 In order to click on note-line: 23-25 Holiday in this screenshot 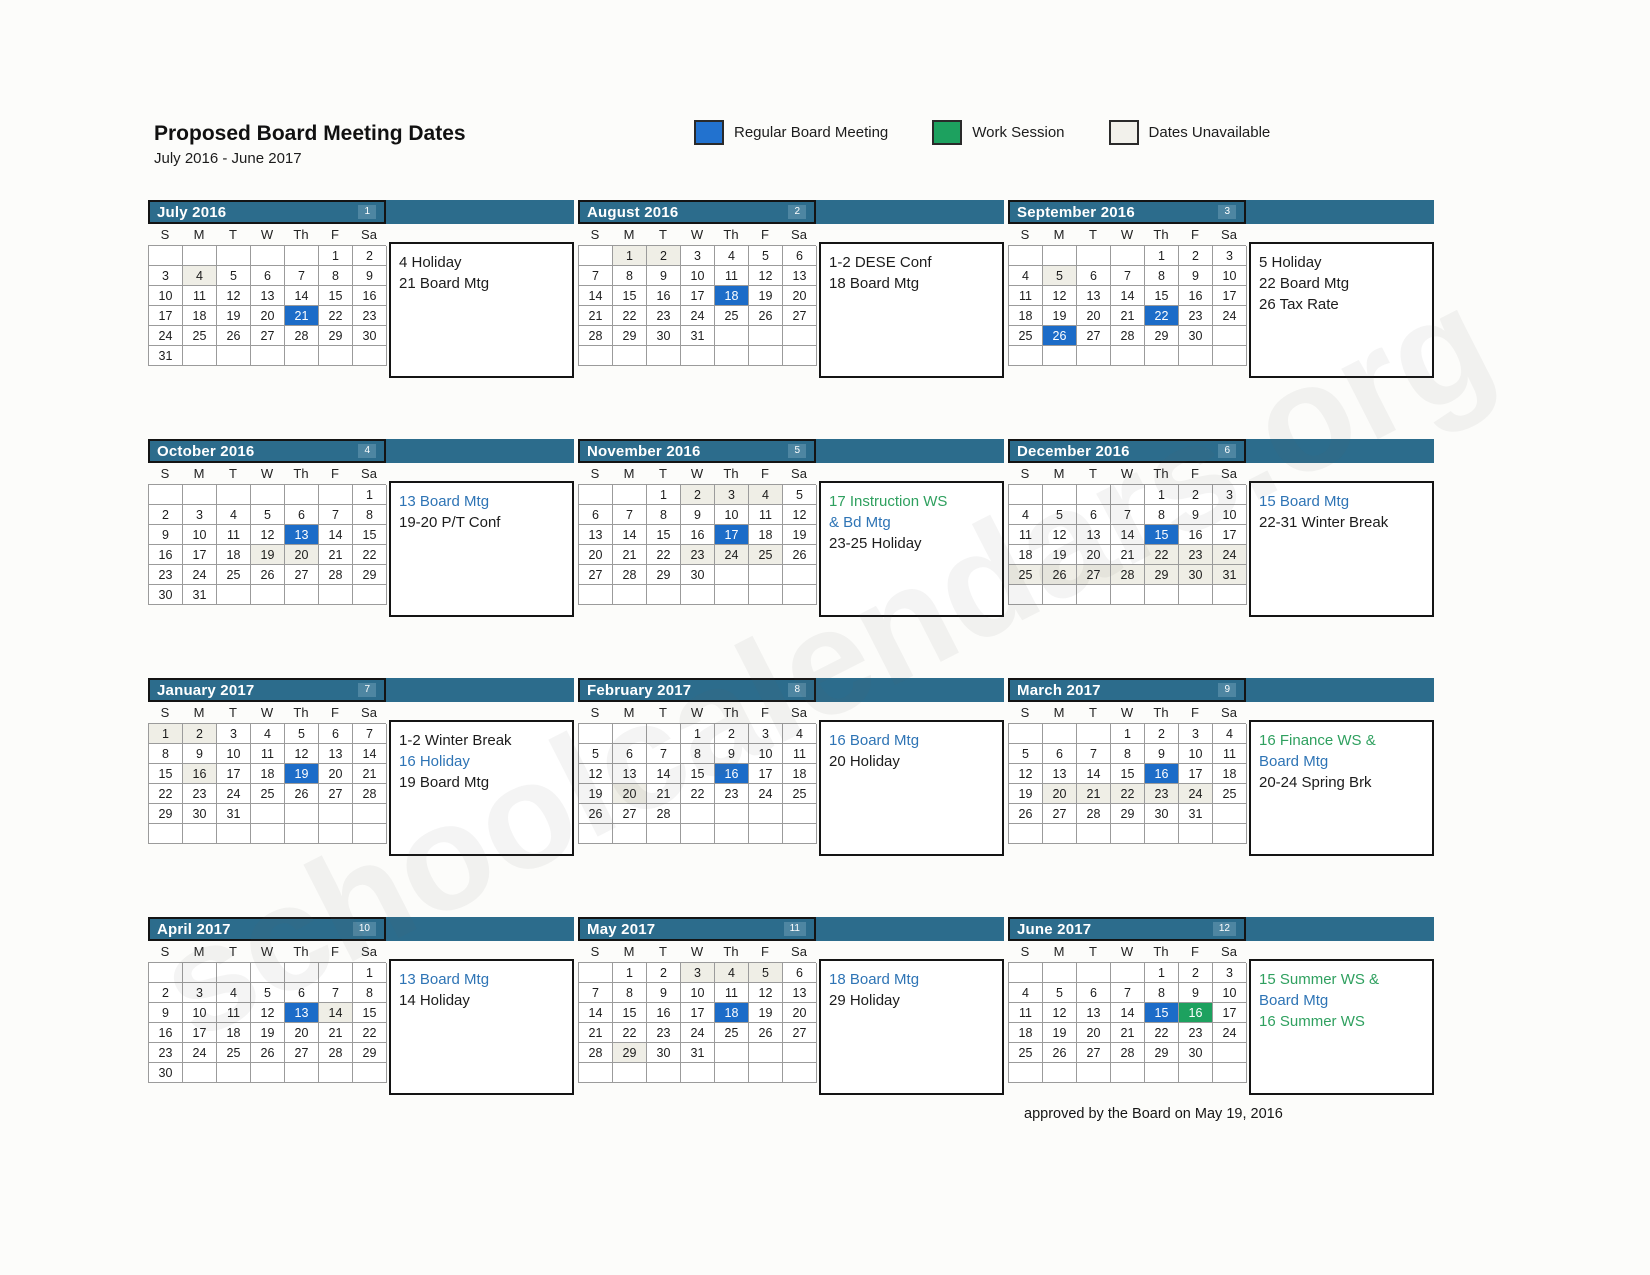, I will do `click(875, 543)`.